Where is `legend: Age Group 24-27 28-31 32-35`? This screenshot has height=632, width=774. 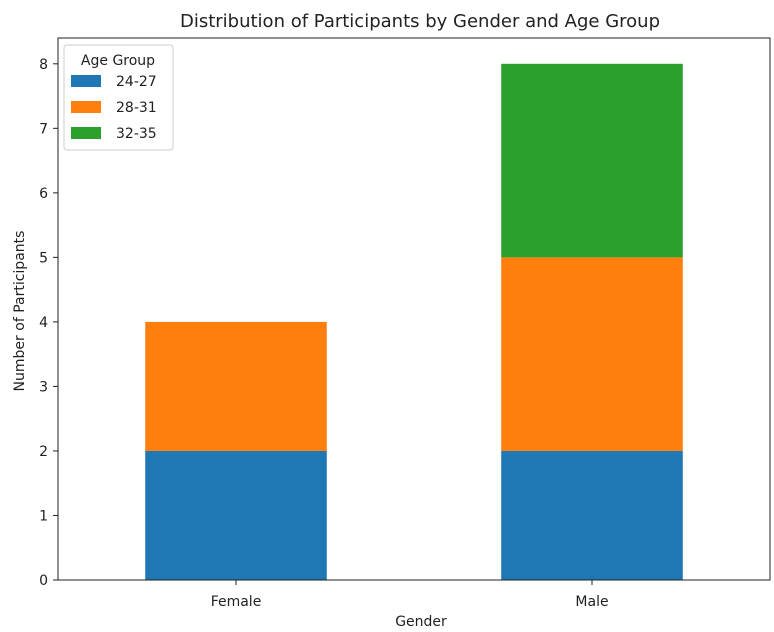 legend: Age Group 24-27 28-31 32-35 is located at coordinates (118, 97).